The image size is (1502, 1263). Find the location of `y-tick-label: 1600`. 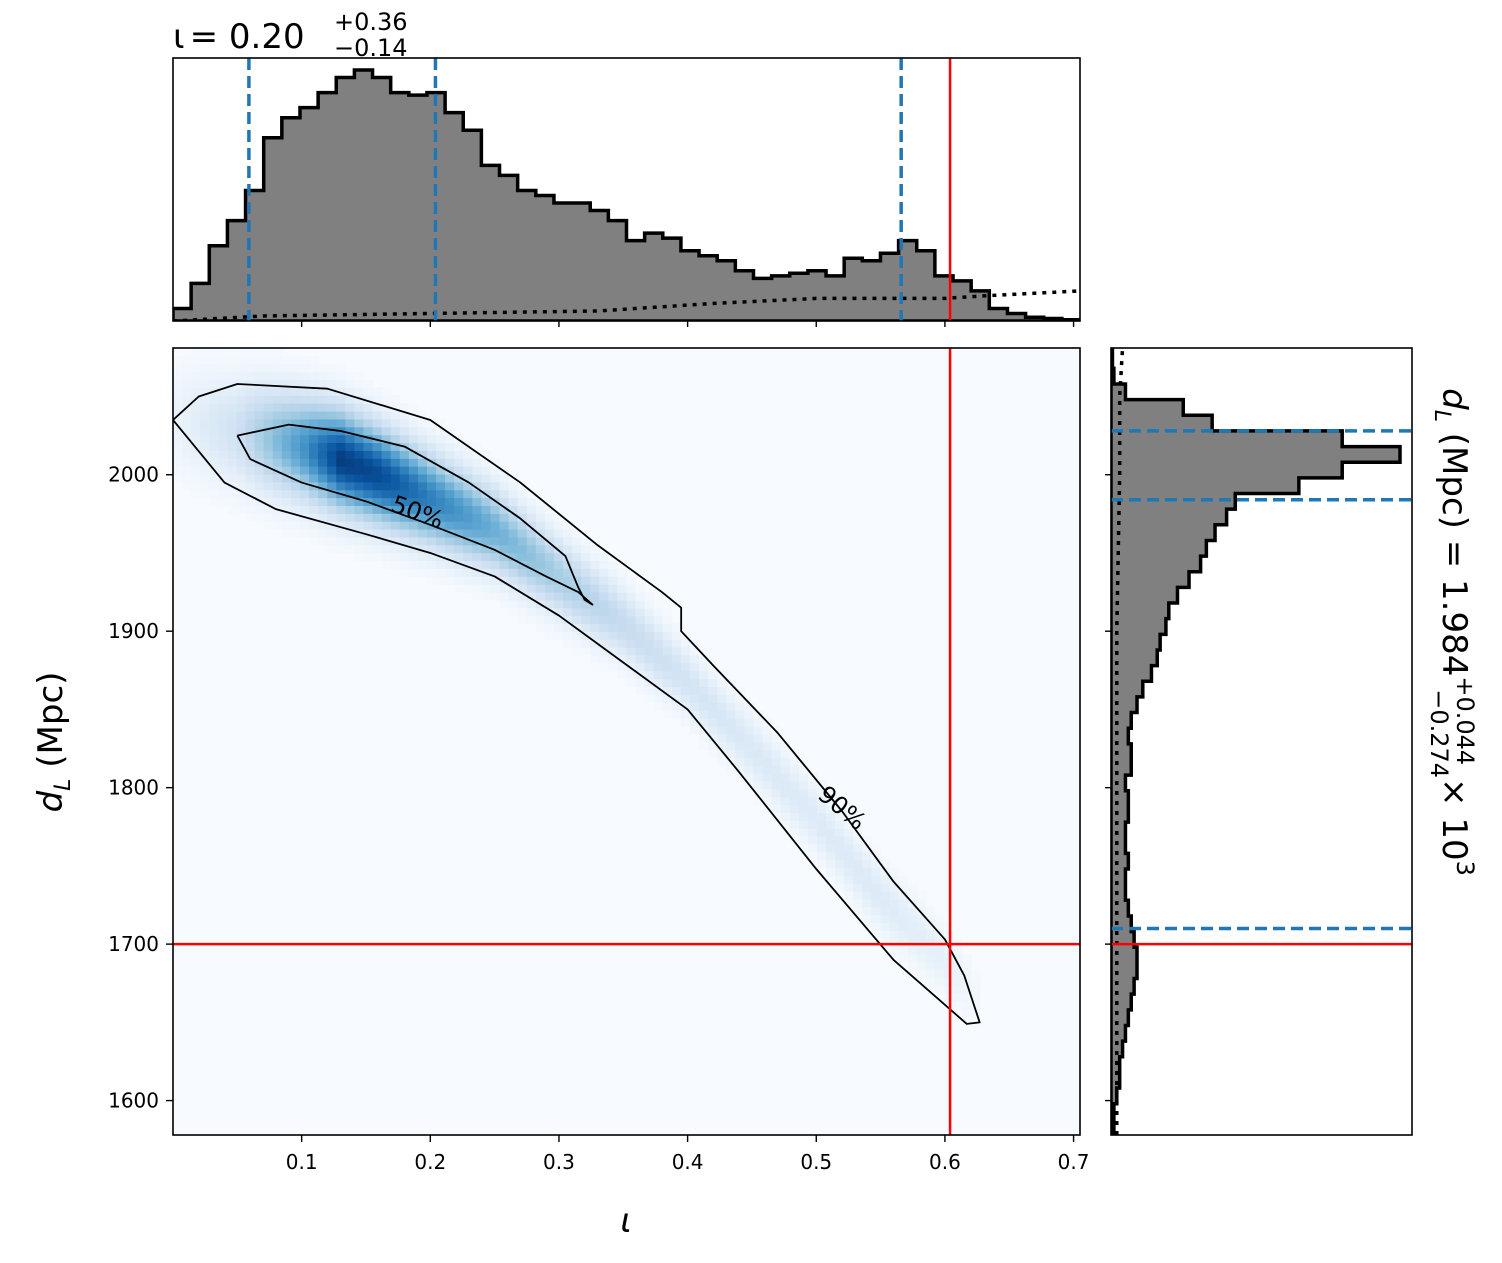

y-tick-label: 1600 is located at coordinates (133, 1101).